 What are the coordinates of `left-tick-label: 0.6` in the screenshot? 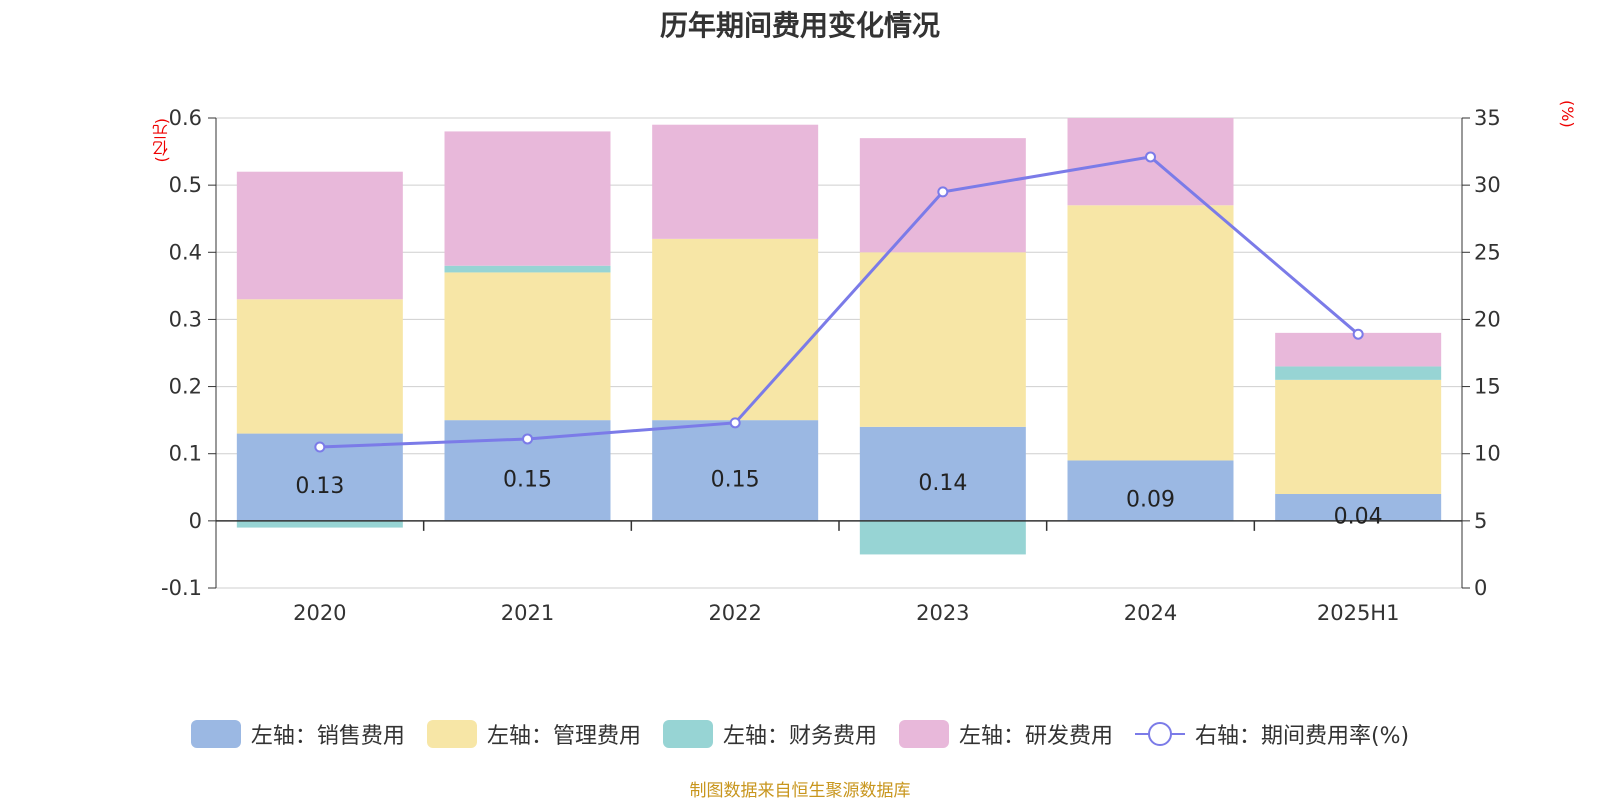 It's located at (185, 118).